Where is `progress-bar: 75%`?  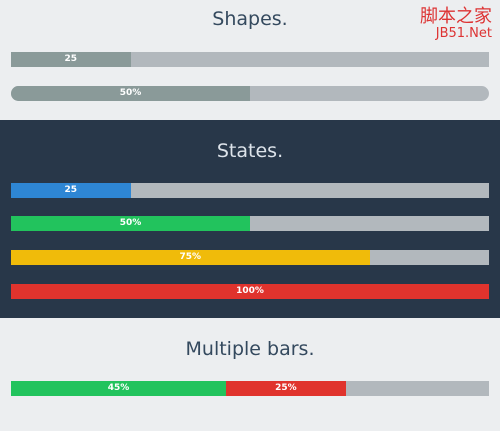 progress-bar: 75% is located at coordinates (250, 257).